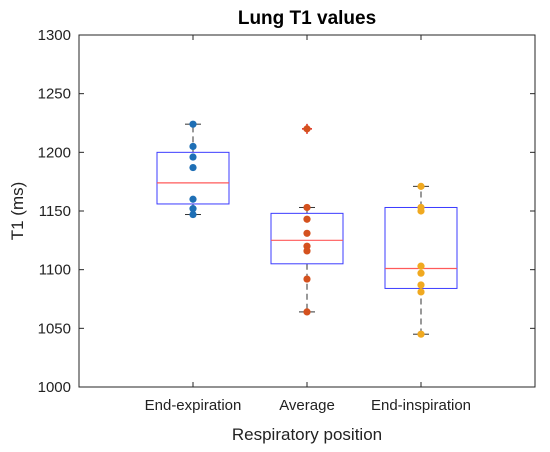  Describe the element at coordinates (17, 211) in the screenshot. I see `y-axis-label: T1 (ms)` at that location.